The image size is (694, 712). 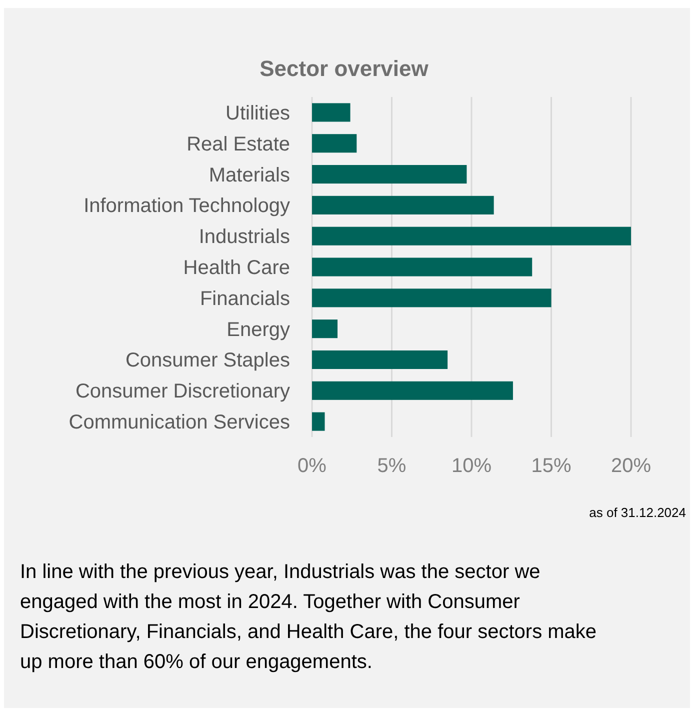 What do you see at coordinates (236, 268) in the screenshot?
I see `y-tick-label: Health Care` at bounding box center [236, 268].